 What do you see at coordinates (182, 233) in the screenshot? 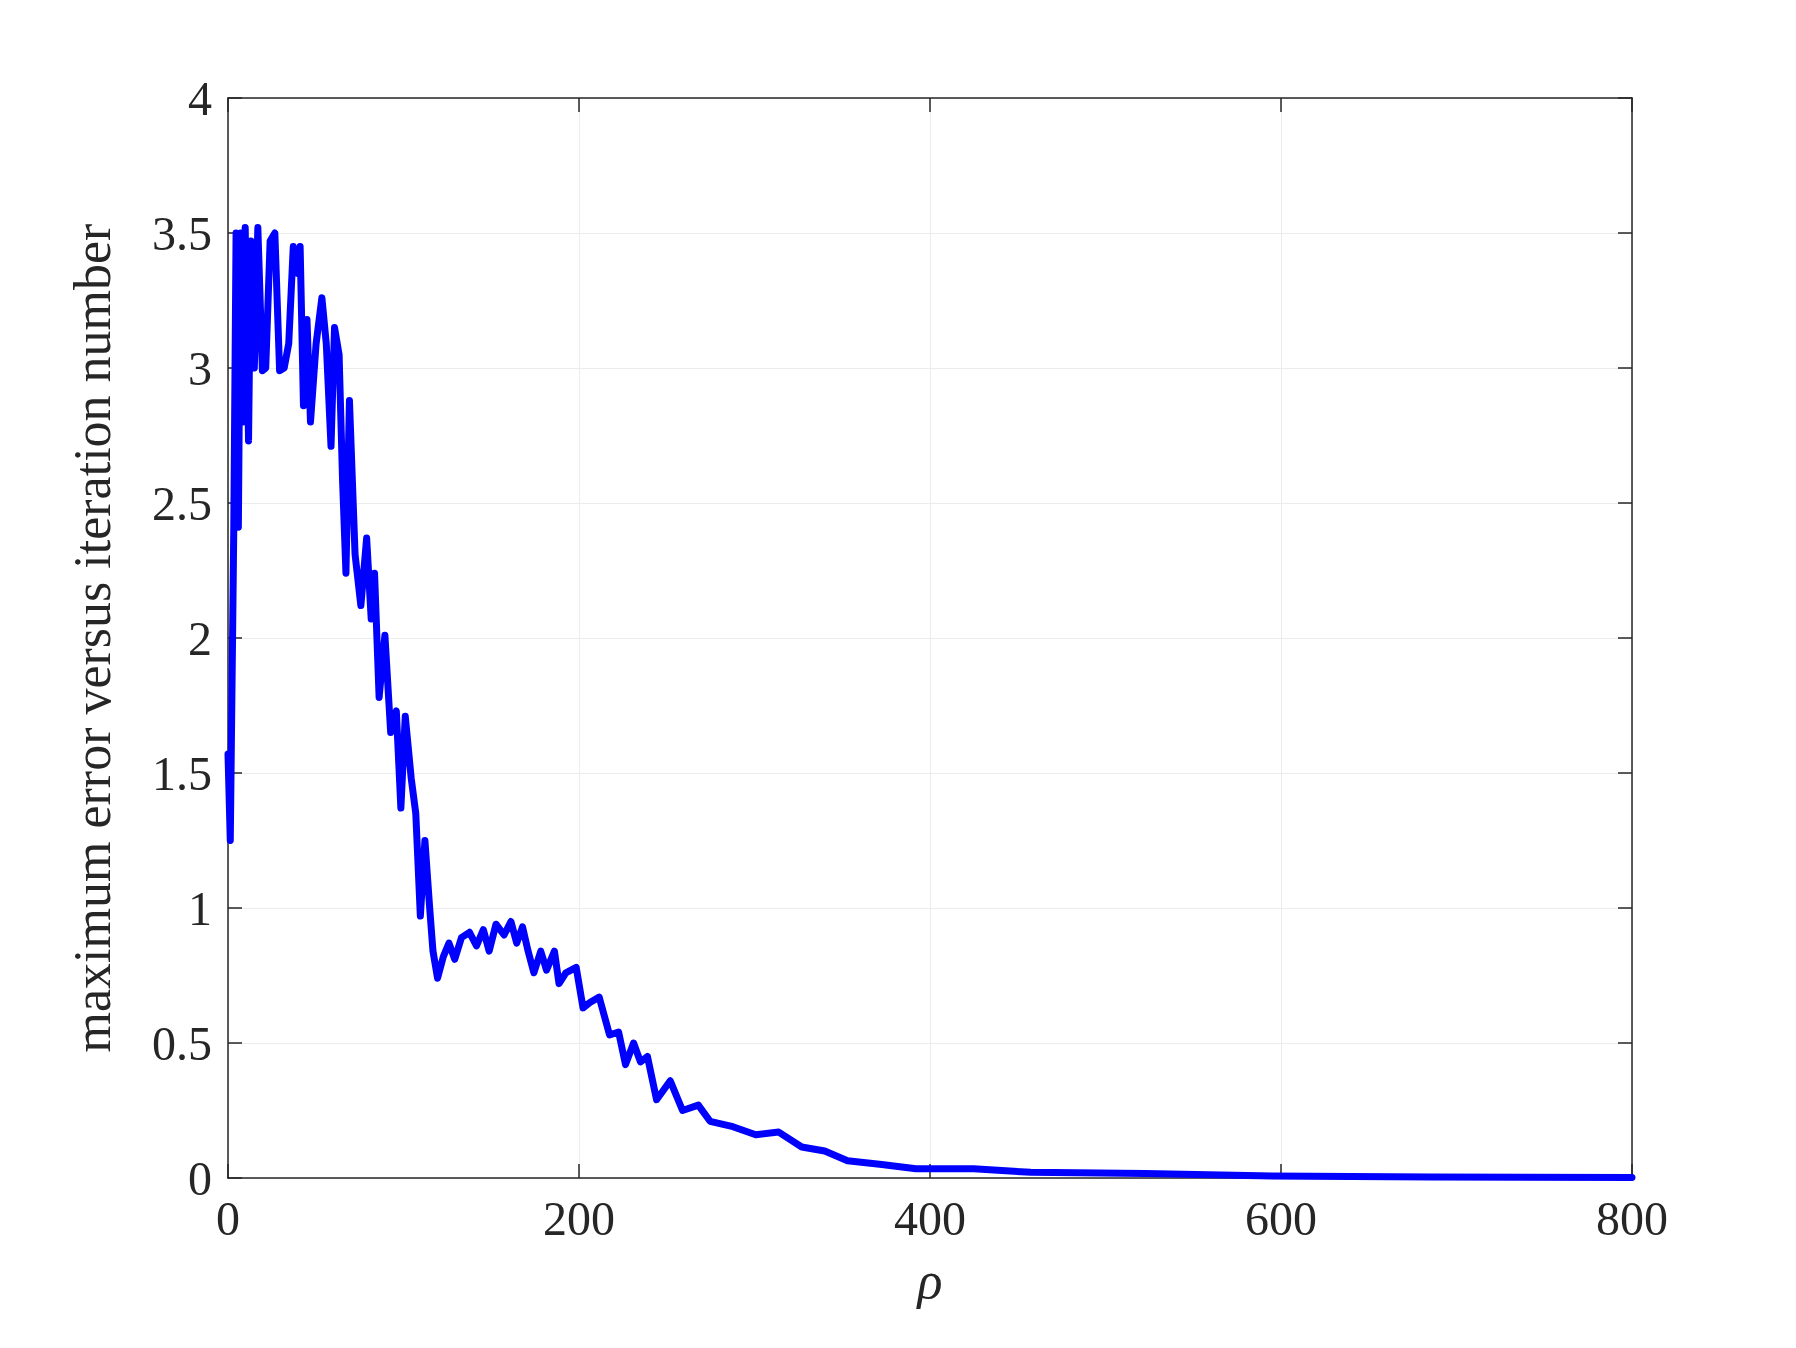
I see `y-tick-label: 3.5` at bounding box center [182, 233].